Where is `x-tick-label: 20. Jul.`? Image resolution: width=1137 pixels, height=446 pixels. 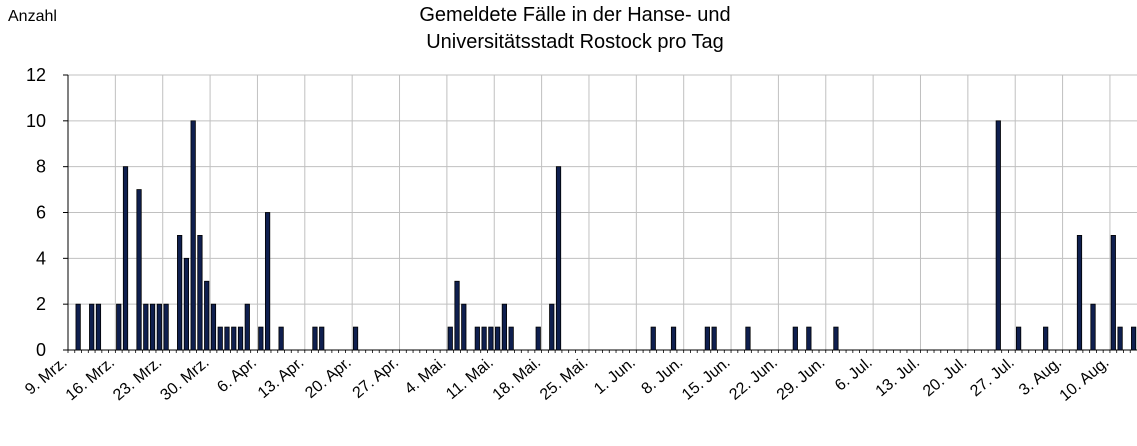
x-tick-label: 20. Jul. is located at coordinates (945, 377).